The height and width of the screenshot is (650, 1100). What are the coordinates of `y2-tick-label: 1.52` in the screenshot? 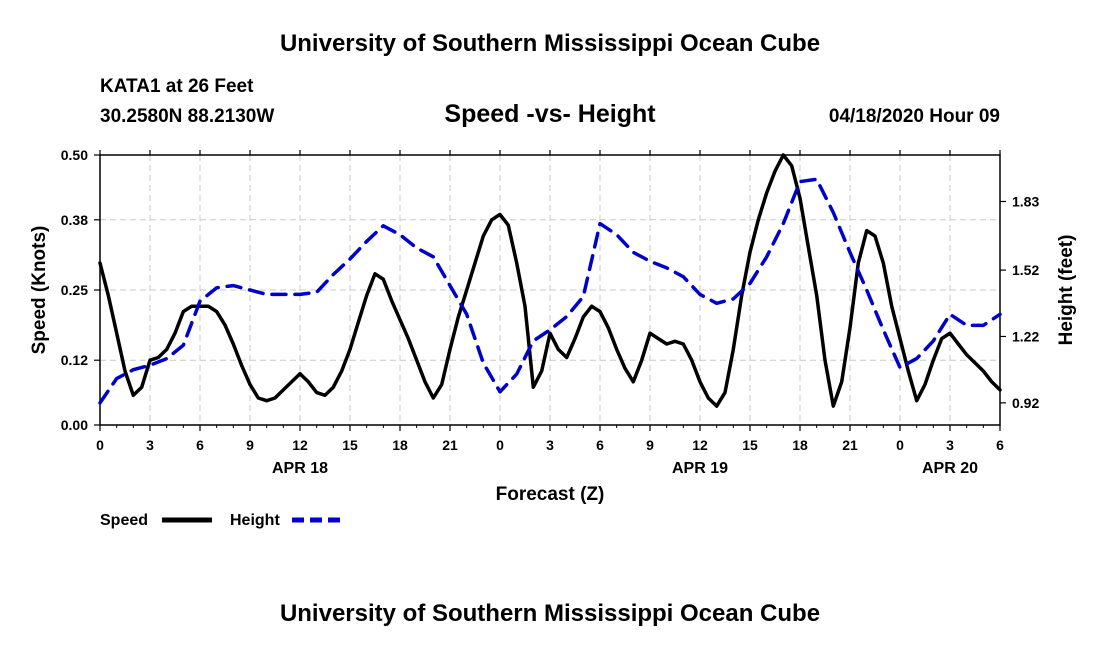 It's located at (1025, 270).